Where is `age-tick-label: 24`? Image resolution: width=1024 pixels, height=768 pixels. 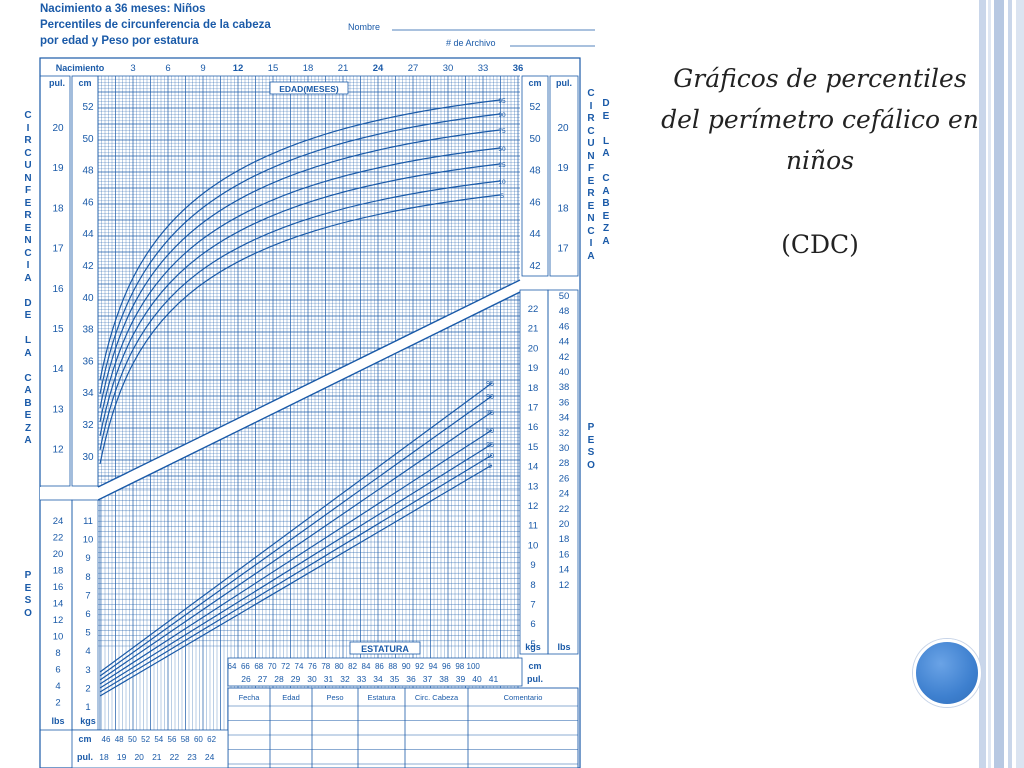 age-tick-label: 24 is located at coordinates (378, 68).